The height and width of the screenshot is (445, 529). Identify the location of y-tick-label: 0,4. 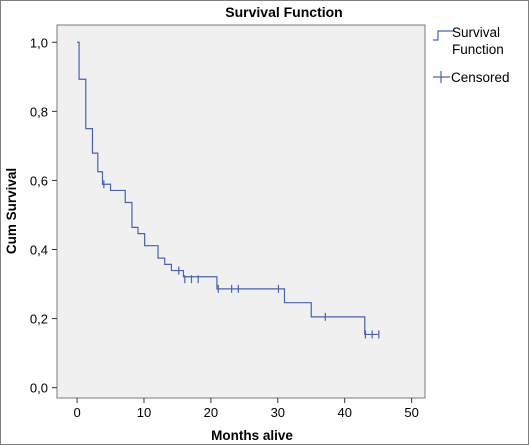
(39, 249).